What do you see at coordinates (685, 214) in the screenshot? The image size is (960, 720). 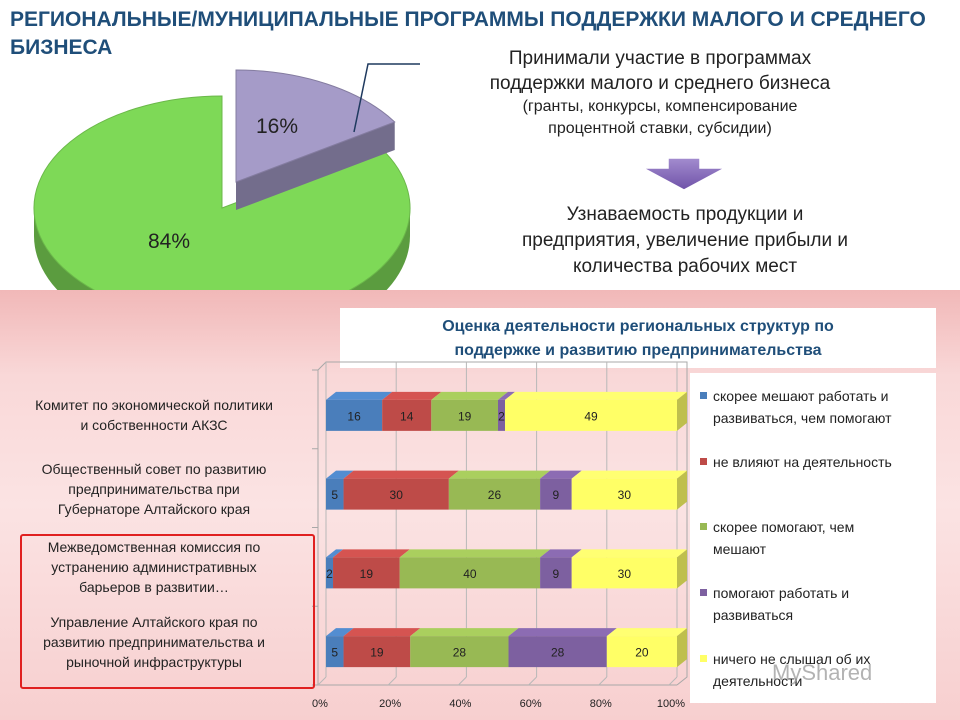 I see `outcome-line-1: Узнаваемость продукции и` at bounding box center [685, 214].